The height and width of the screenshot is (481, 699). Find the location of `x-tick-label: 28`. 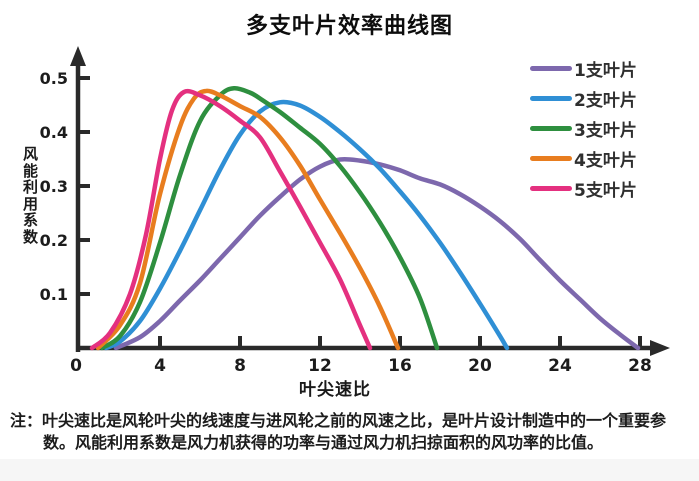

x-tick-label: 28 is located at coordinates (640, 366).